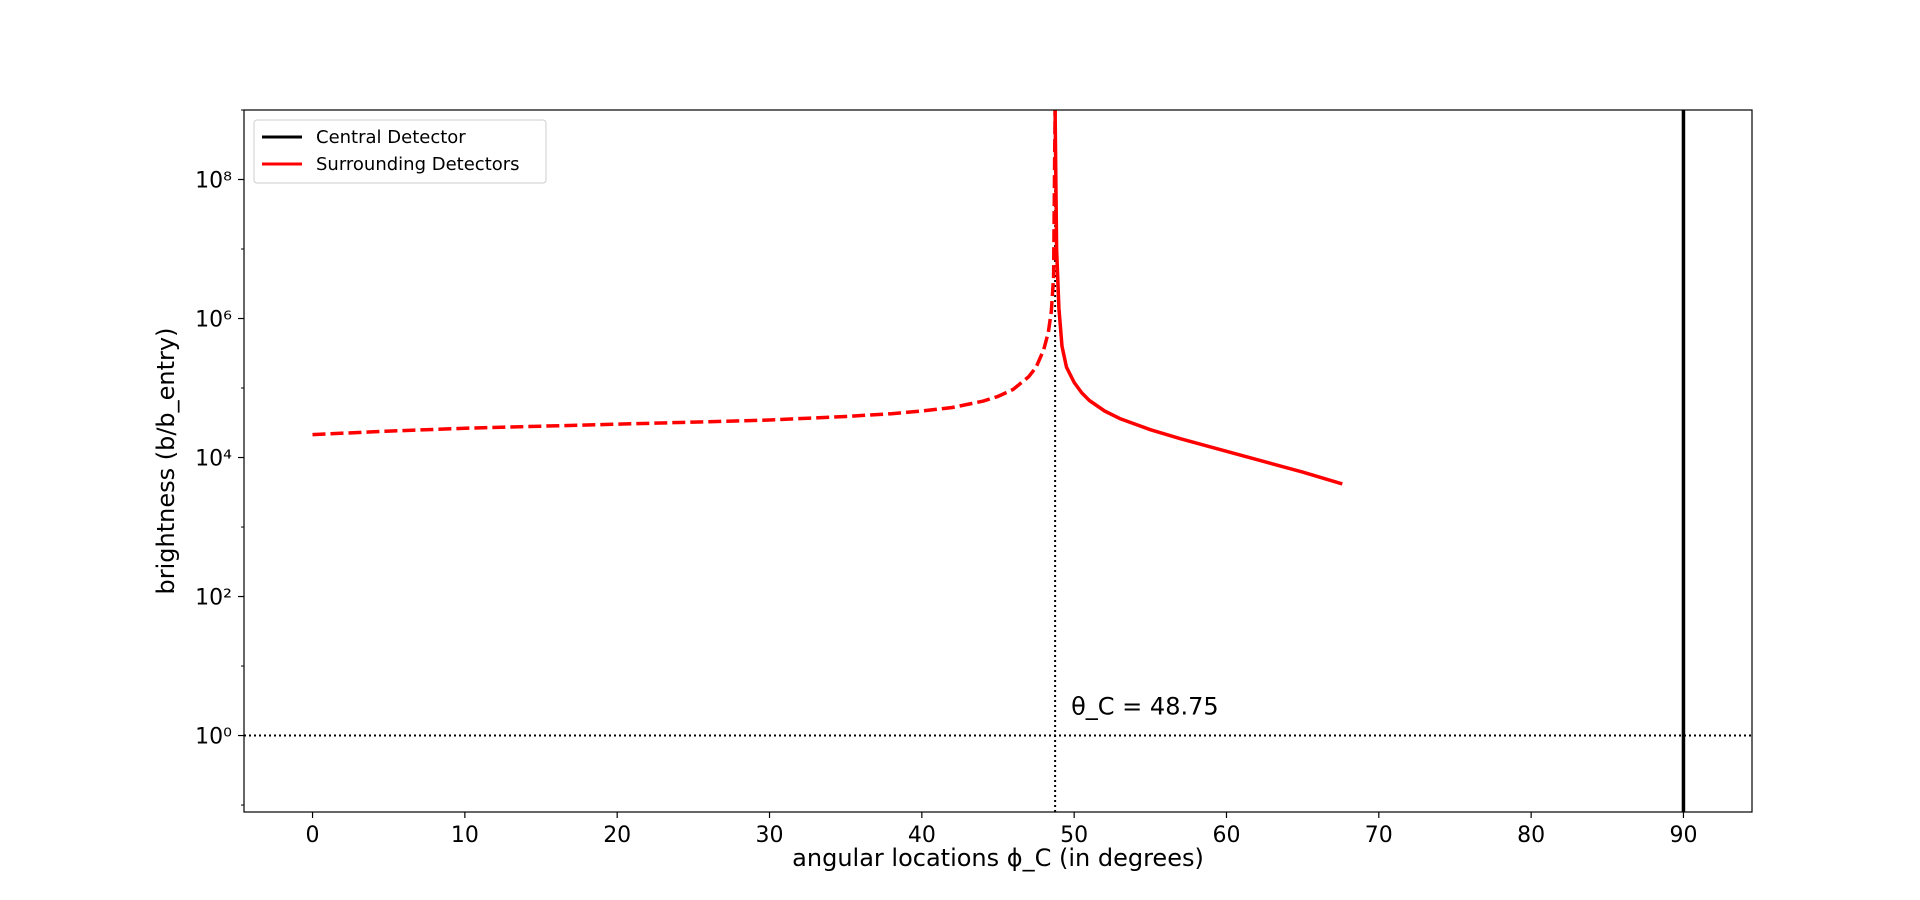  Describe the element at coordinates (998, 858) in the screenshot. I see `x-axis-label: angular locations ϕ_C (in degrees)` at that location.